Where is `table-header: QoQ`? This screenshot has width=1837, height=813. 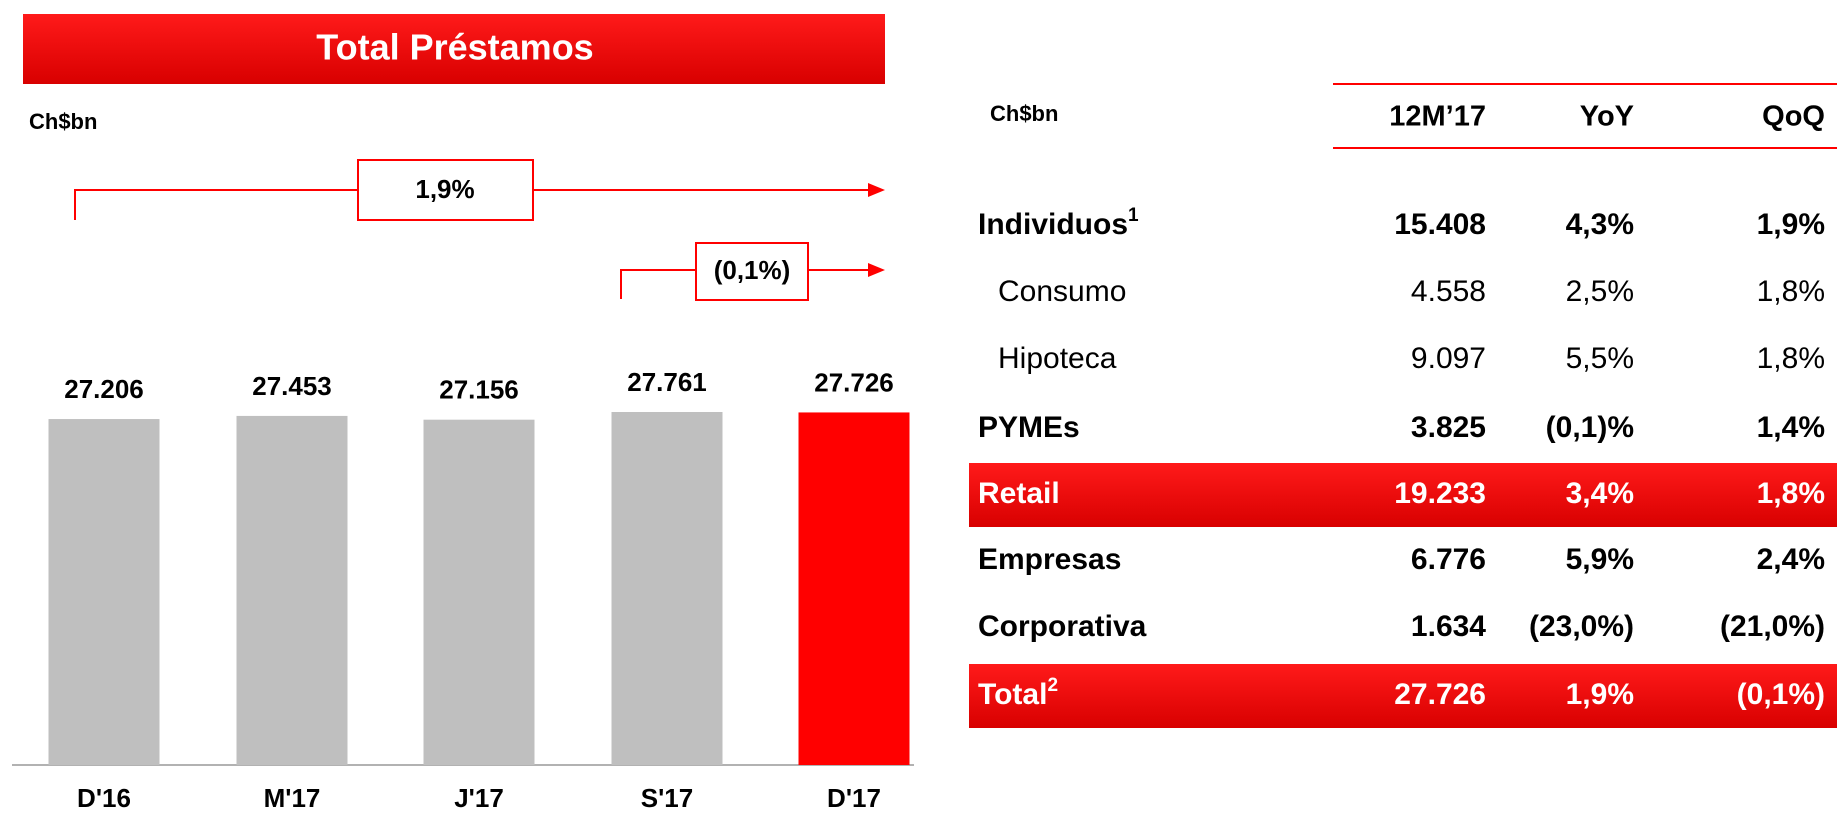 table-header: QoQ is located at coordinates (1793, 117).